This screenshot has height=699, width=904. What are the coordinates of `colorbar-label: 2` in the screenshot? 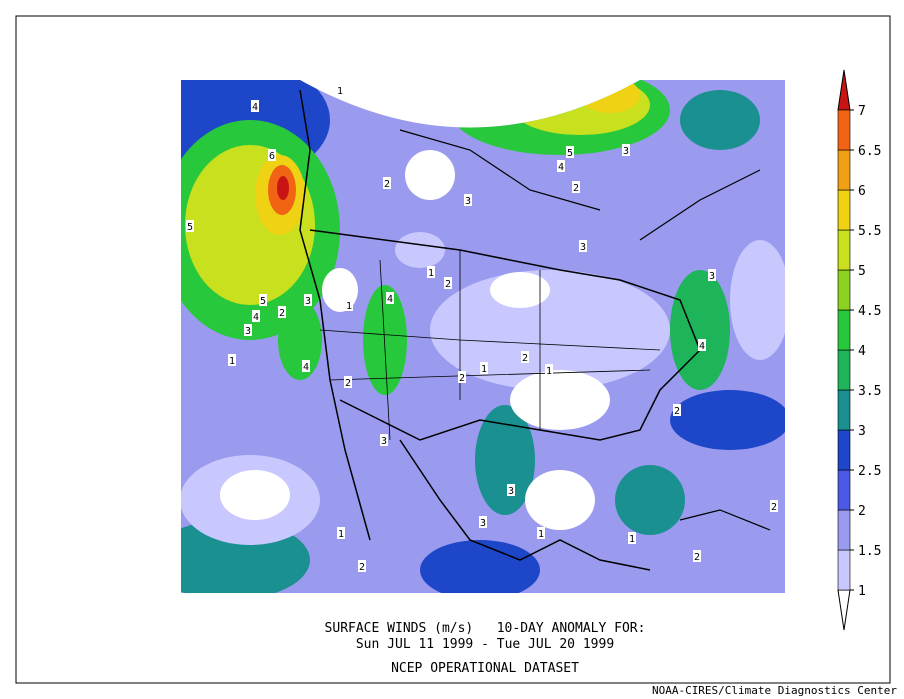 It's located at (862, 511).